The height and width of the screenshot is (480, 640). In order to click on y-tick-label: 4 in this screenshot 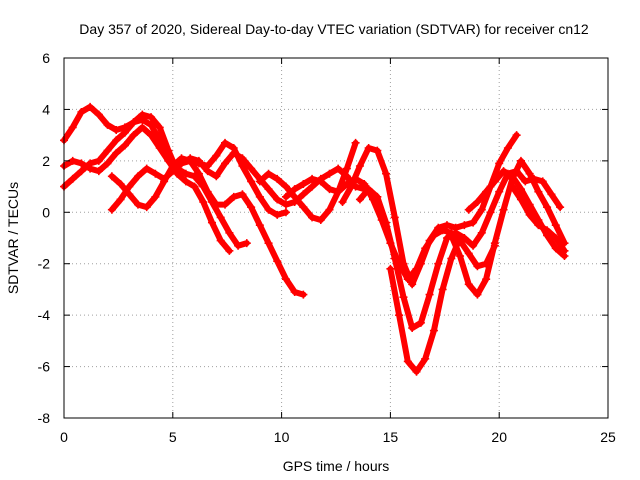, I will do `click(46, 109)`.